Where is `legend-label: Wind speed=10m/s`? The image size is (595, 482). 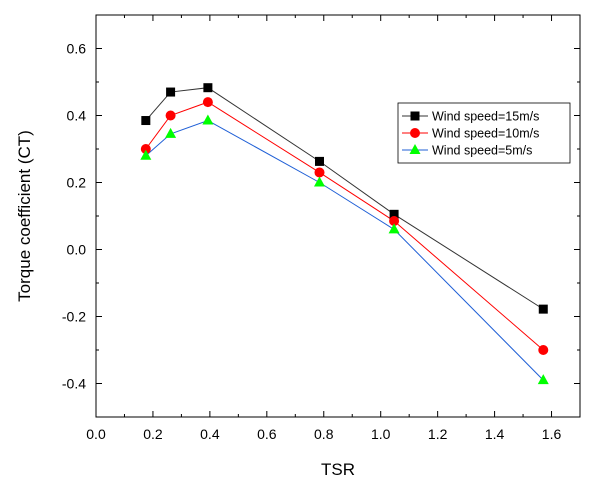 legend-label: Wind speed=10m/s is located at coordinates (485, 134).